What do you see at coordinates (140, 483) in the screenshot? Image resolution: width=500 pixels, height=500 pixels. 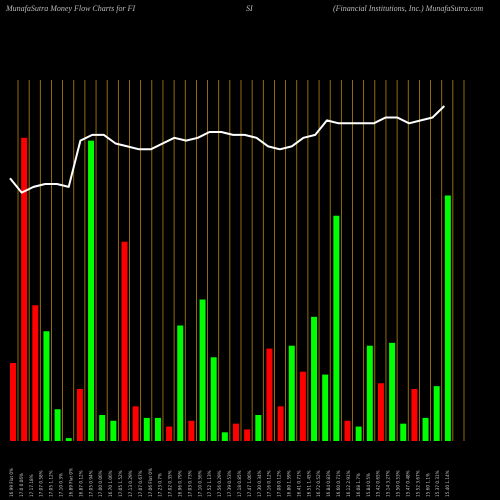 I see `x-tick-label: 17.07 0.67%` at bounding box center [140, 483].